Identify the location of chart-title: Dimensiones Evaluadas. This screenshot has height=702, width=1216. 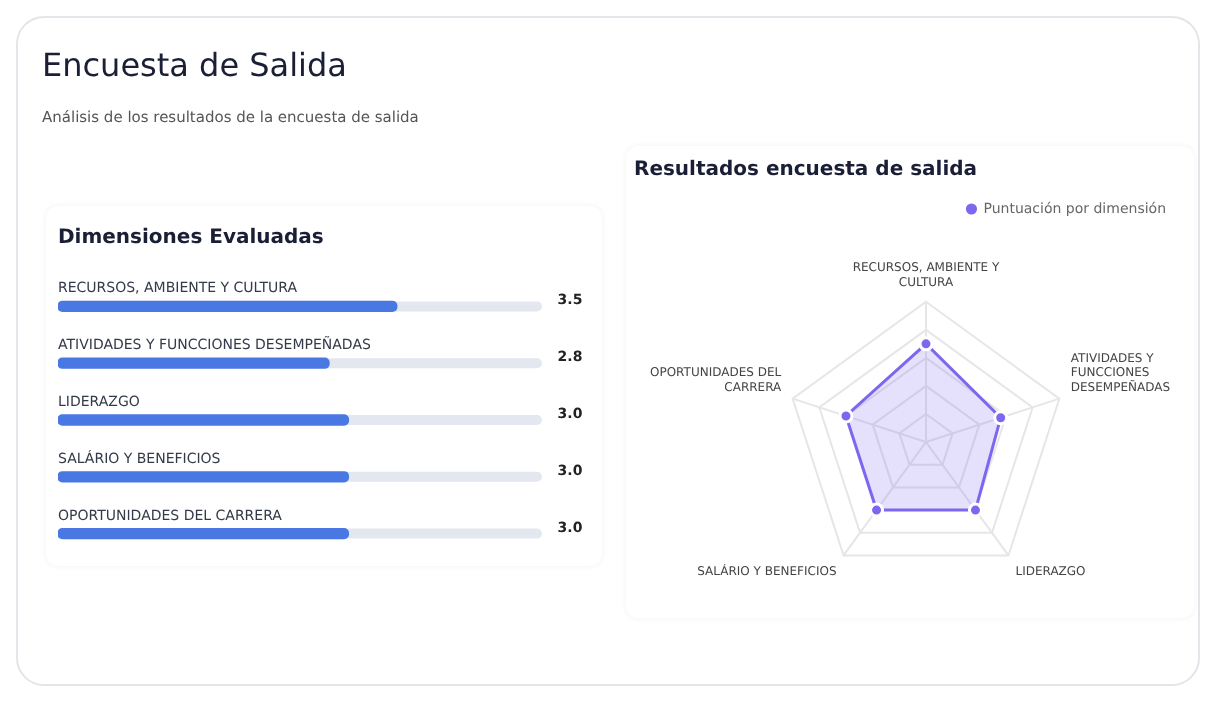
(191, 238).